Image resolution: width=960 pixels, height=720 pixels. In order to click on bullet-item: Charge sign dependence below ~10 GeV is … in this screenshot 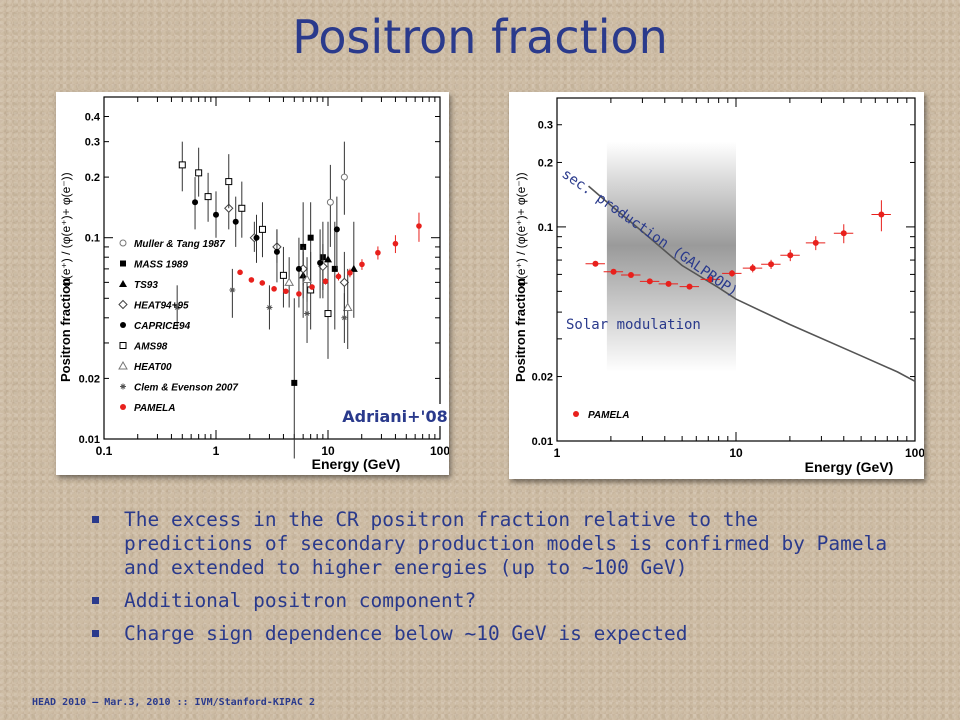, I will do `click(490, 634)`.